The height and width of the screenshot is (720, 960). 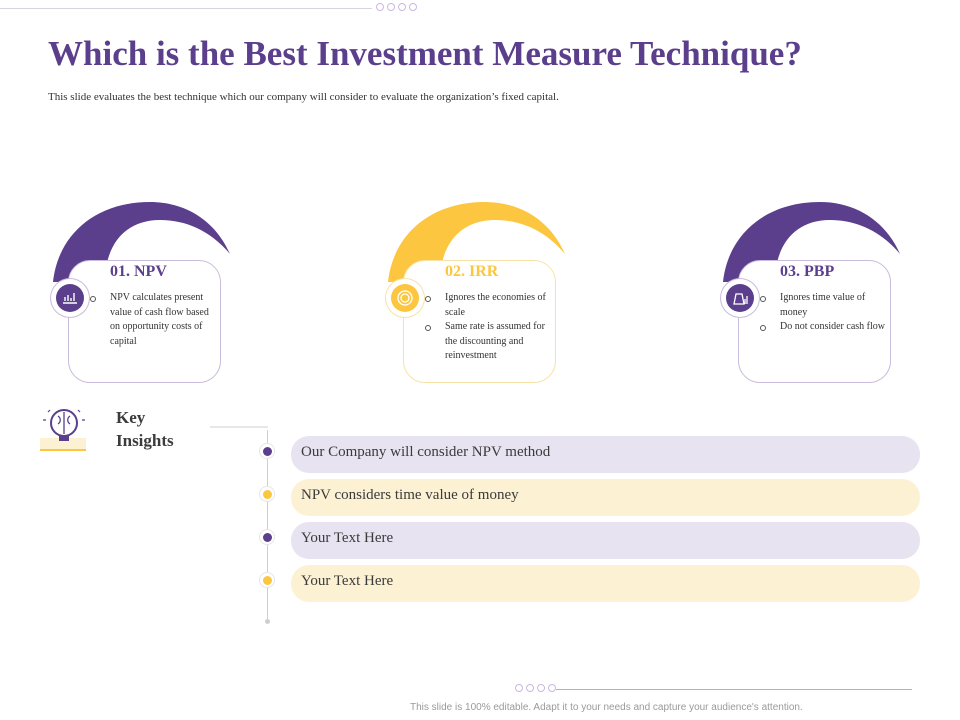 What do you see at coordinates (605, 497) in the screenshot?
I see `insight-bar-2: NPV considers time value of money` at bounding box center [605, 497].